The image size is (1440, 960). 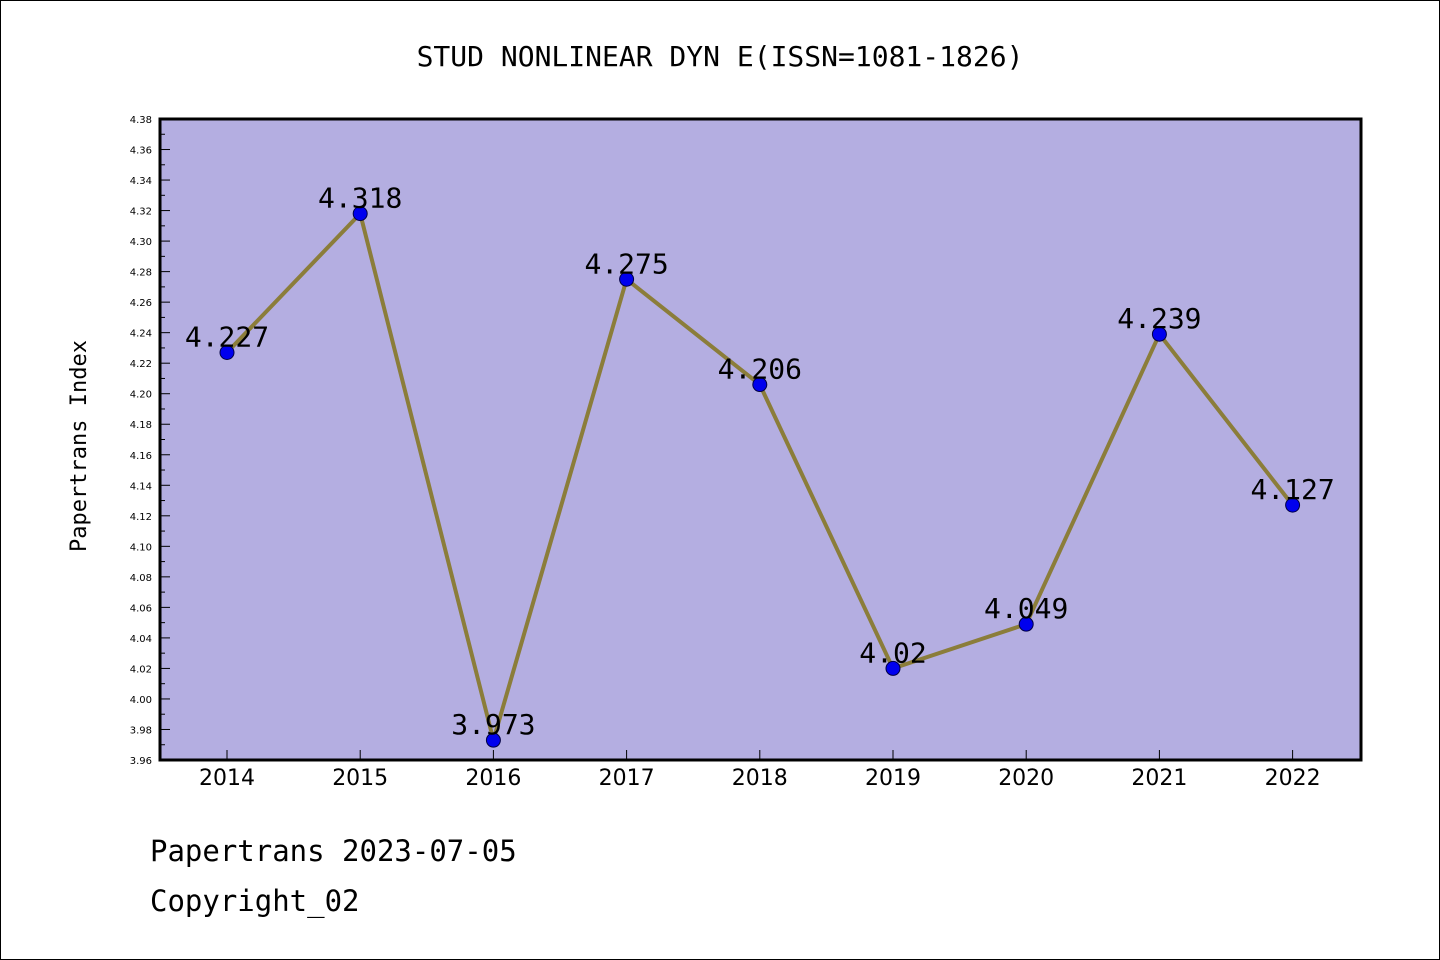 I want to click on data-label: 4.127, so click(x=1292, y=489).